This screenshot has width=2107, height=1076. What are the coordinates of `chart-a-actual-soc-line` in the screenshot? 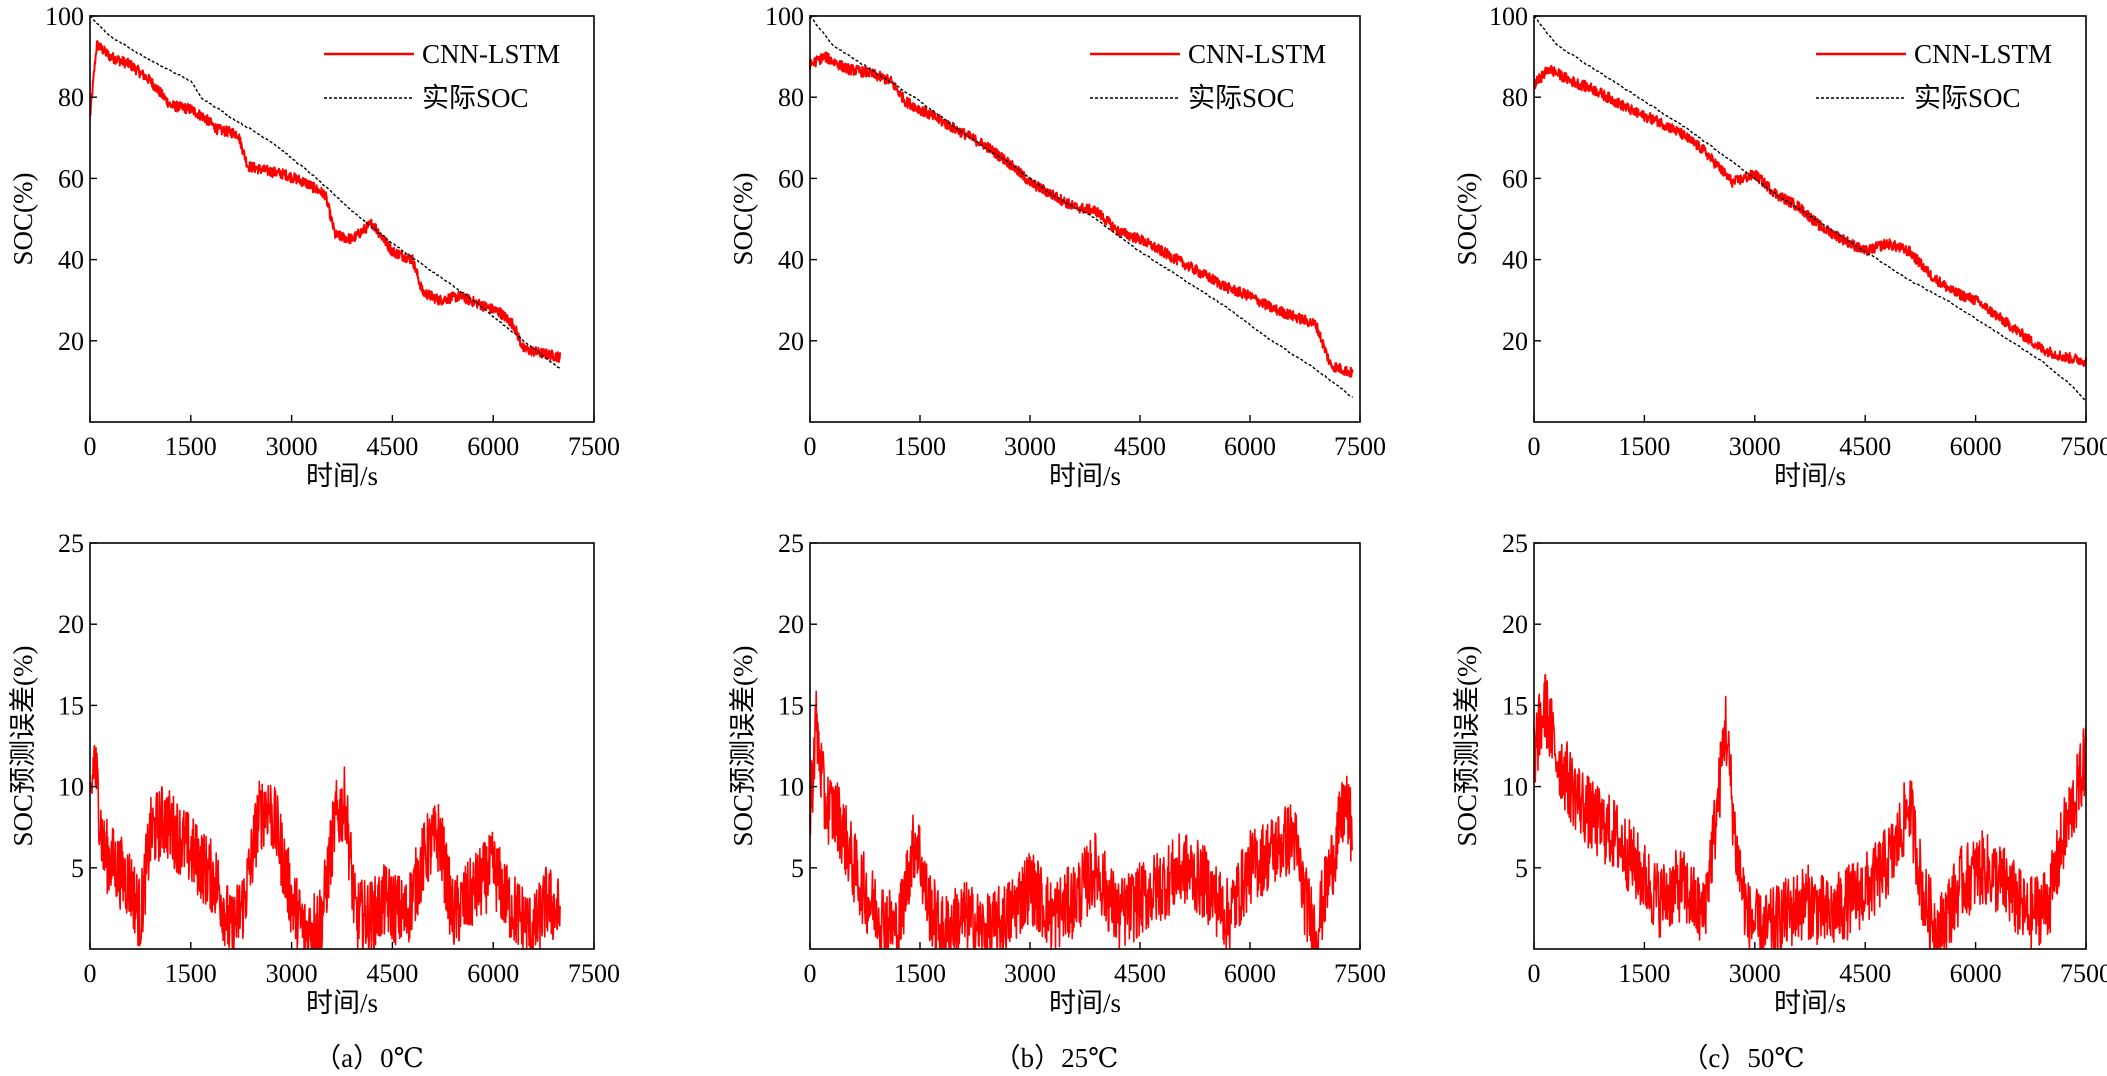 It's located at (325, 192).